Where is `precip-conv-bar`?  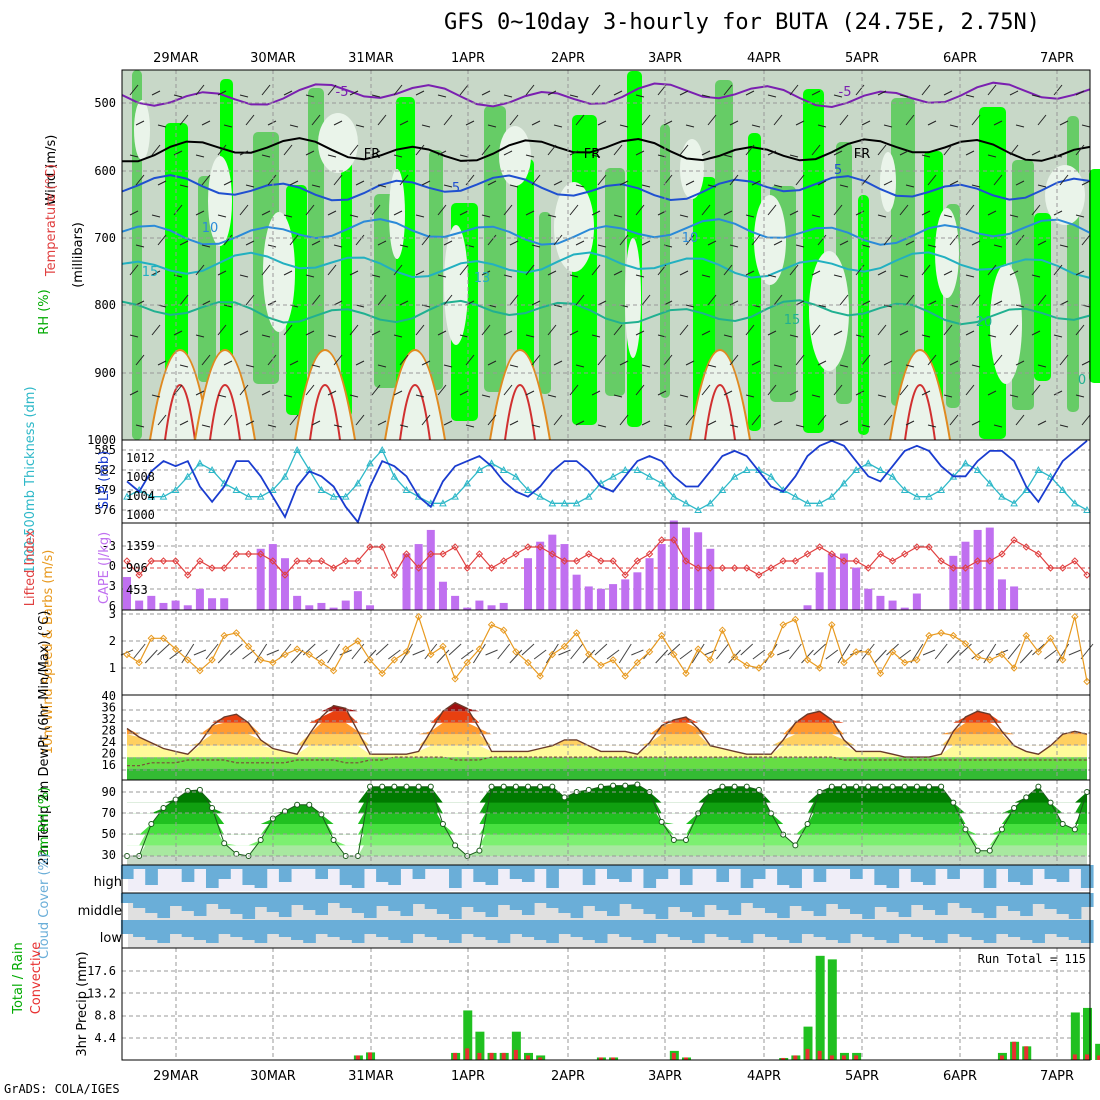
precip-conv-bar is located at coordinates (528, 1057).